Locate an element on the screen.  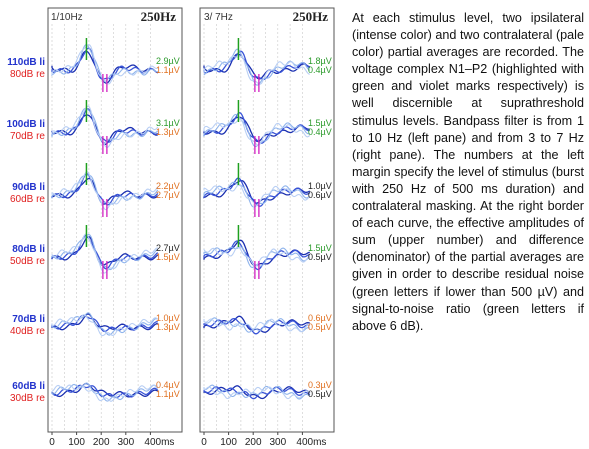
ipsilateral-level-label: 100dB li is located at coordinates (26, 124).